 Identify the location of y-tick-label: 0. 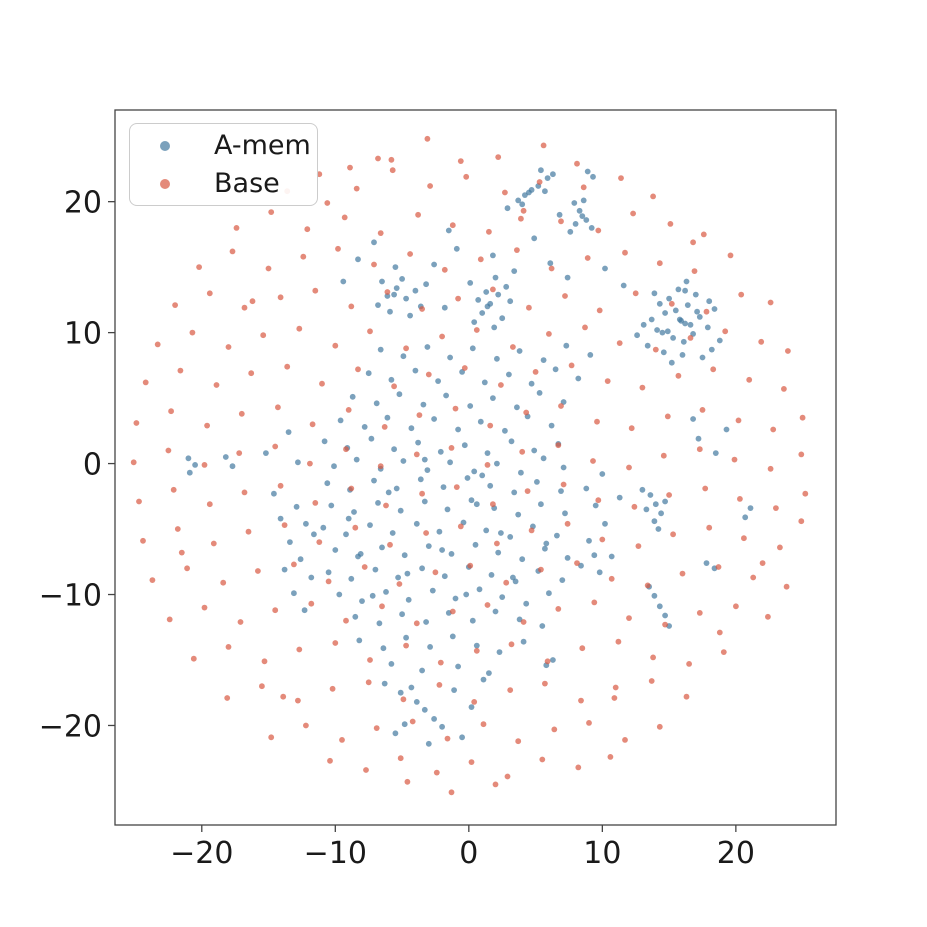
(92, 465).